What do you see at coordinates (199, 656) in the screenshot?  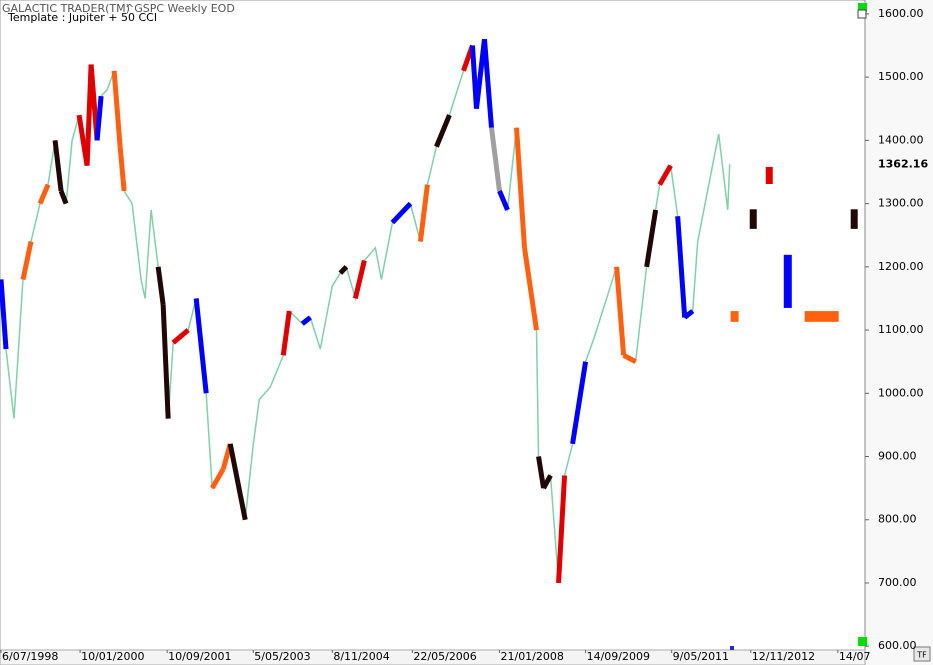 I see `x-tick-label: 10/09/2001` at bounding box center [199, 656].